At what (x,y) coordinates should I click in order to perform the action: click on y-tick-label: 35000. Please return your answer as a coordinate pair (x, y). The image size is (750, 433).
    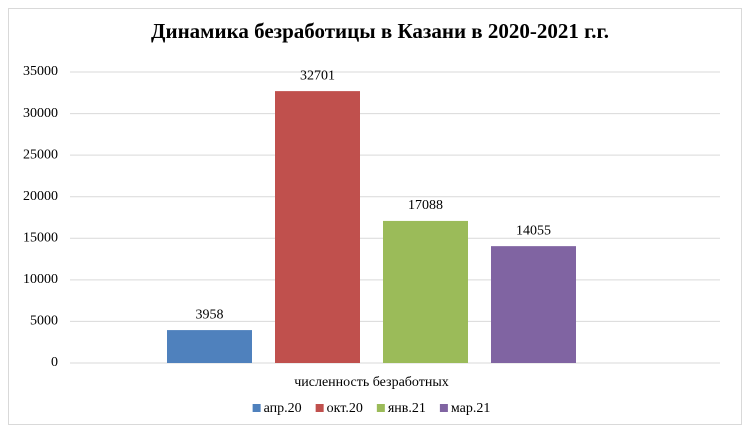
    Looking at the image, I should click on (40, 71).